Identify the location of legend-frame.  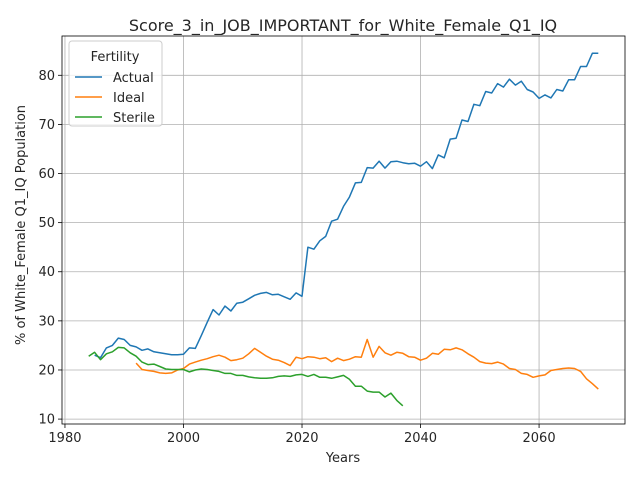
(115, 83).